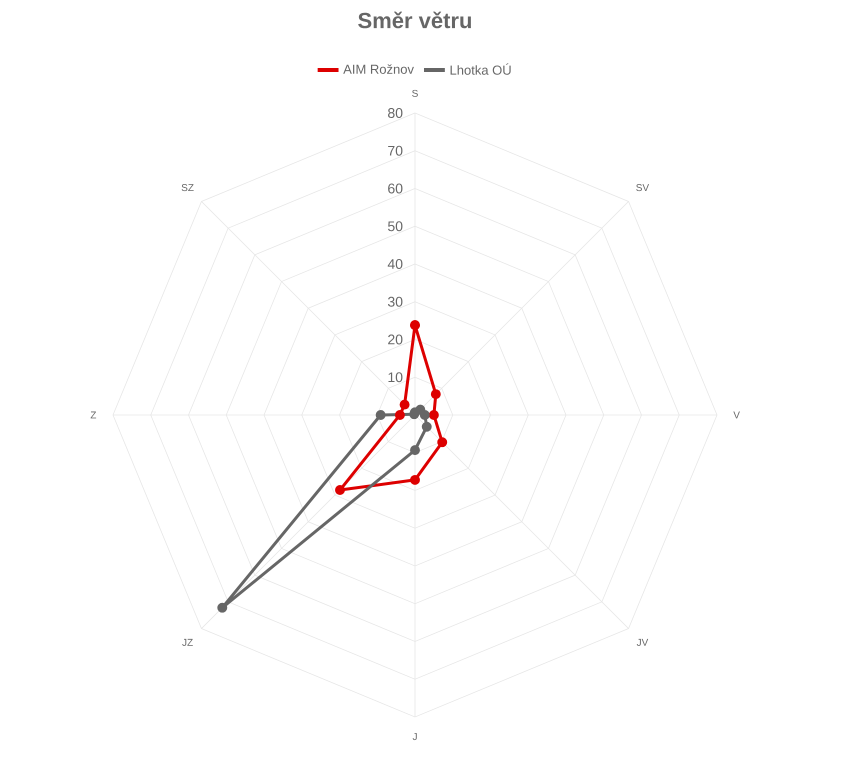 The width and height of the screenshot is (850, 764). What do you see at coordinates (187, 642) in the screenshot?
I see `spoke-label: JZ` at bounding box center [187, 642].